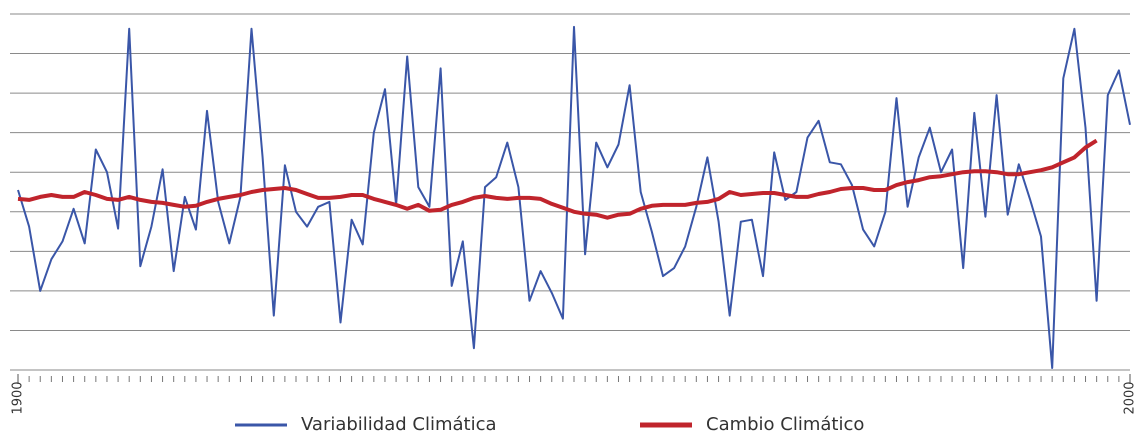  Describe the element at coordinates (18, 397) in the screenshot. I see `x-tick-label: 1900` at that location.